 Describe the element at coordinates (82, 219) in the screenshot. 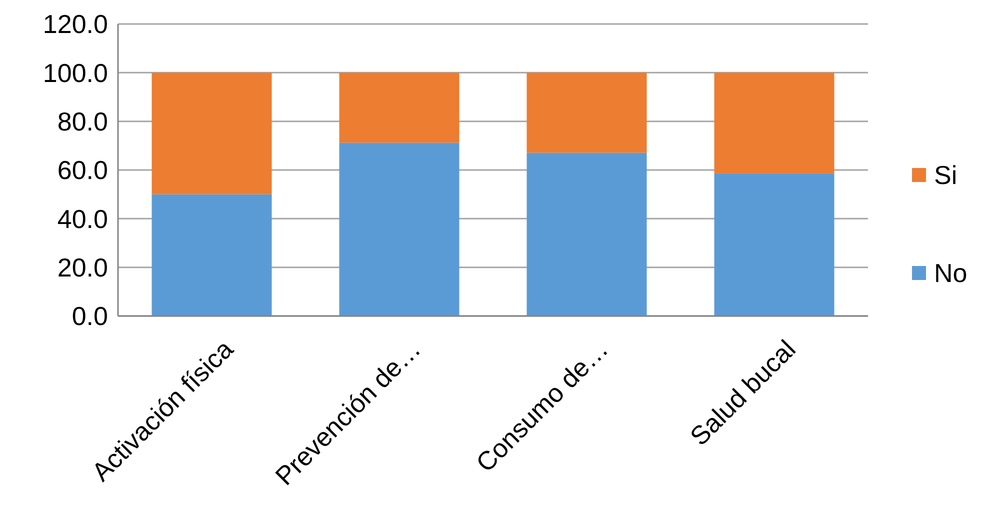

I see `y-tick-label: 40.0` at that location.